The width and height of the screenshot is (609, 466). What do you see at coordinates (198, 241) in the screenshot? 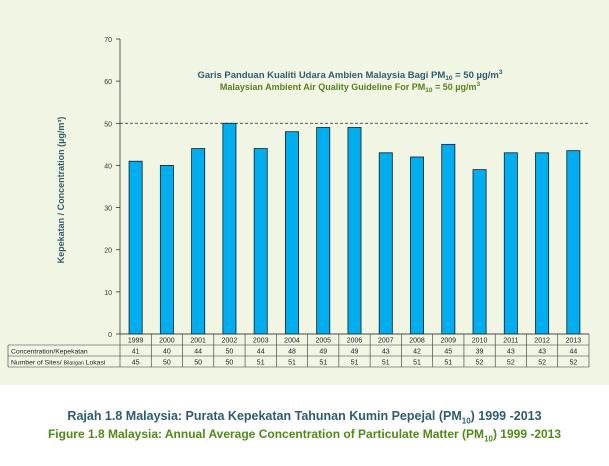
I see `bar-2001` at bounding box center [198, 241].